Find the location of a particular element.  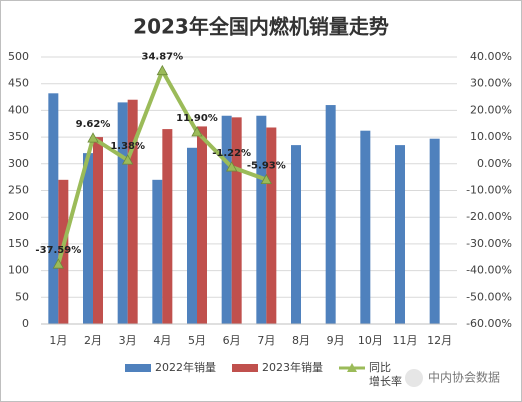

data-label: 34.87% is located at coordinates (163, 57).